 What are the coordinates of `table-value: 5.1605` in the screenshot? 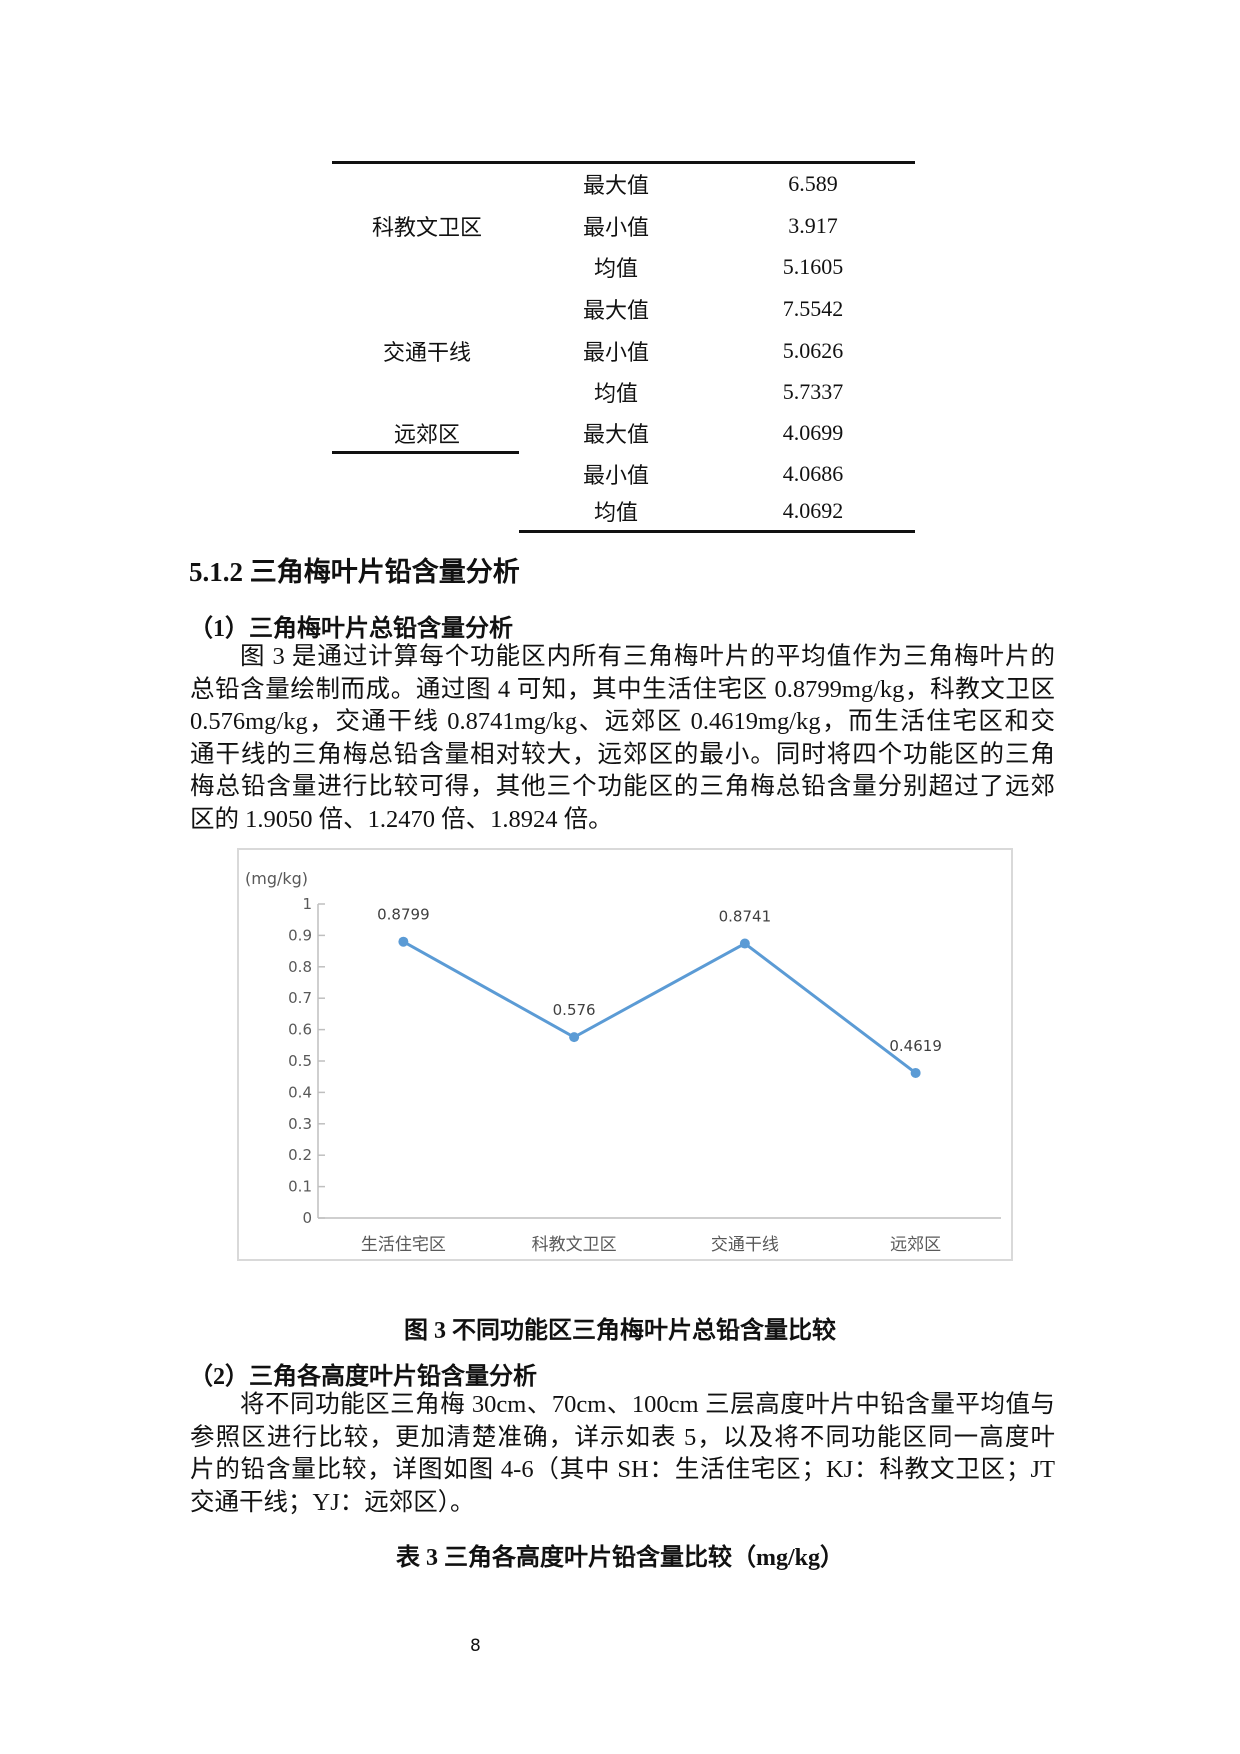 It's located at (813, 266).